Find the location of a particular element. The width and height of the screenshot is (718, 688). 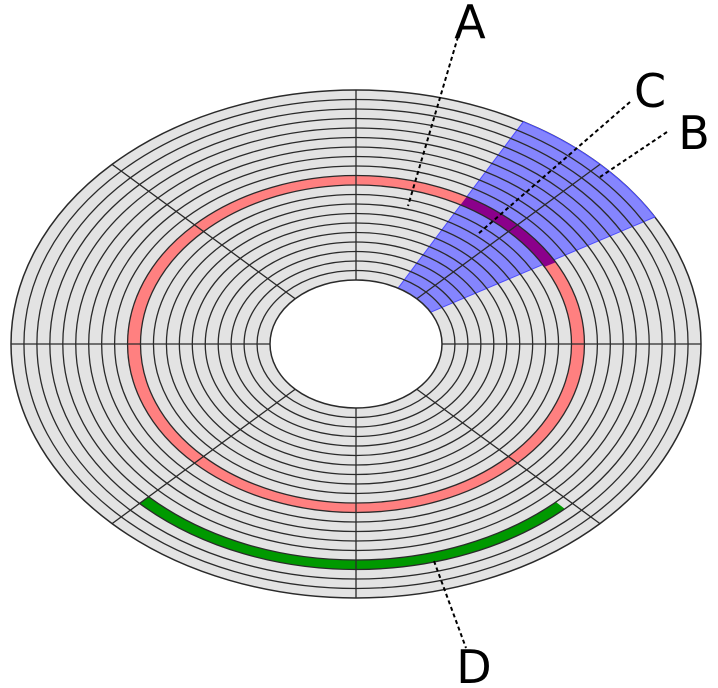

label-b: B is located at coordinates (694, 133).